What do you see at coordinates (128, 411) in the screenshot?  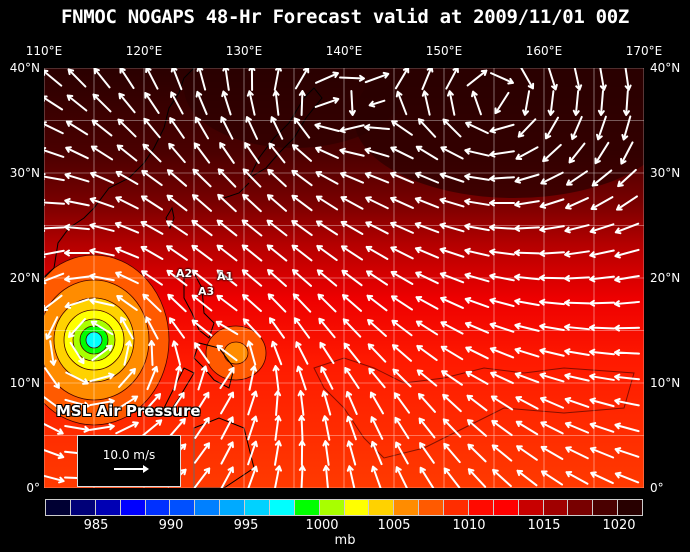 I see `field-label: MSL Air Pressure` at bounding box center [128, 411].